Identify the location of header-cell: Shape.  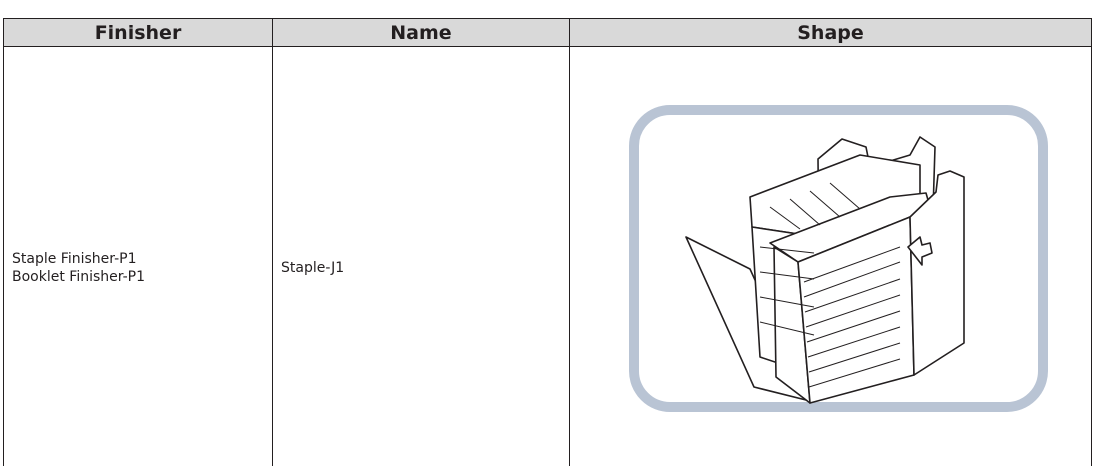
(830, 32).